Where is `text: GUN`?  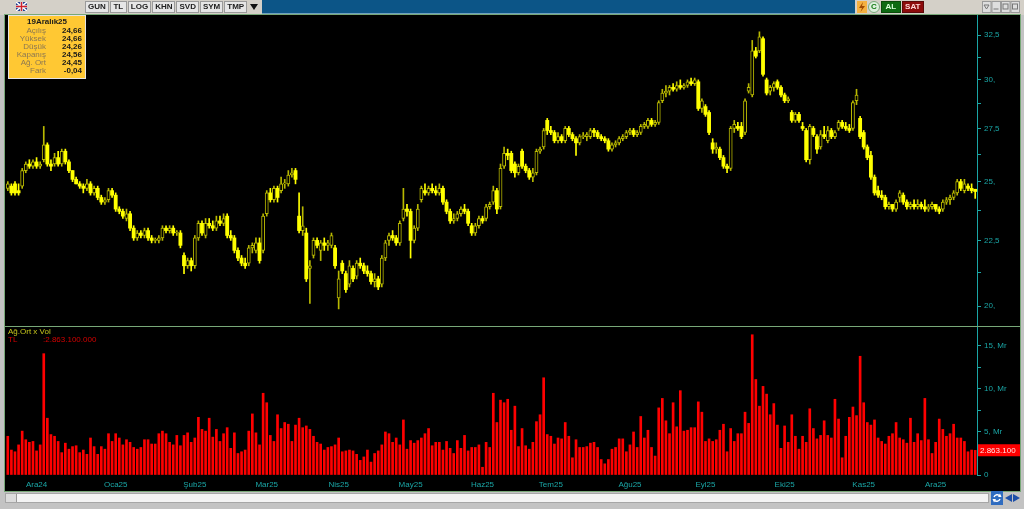
text: GUN is located at coordinates (97, 6).